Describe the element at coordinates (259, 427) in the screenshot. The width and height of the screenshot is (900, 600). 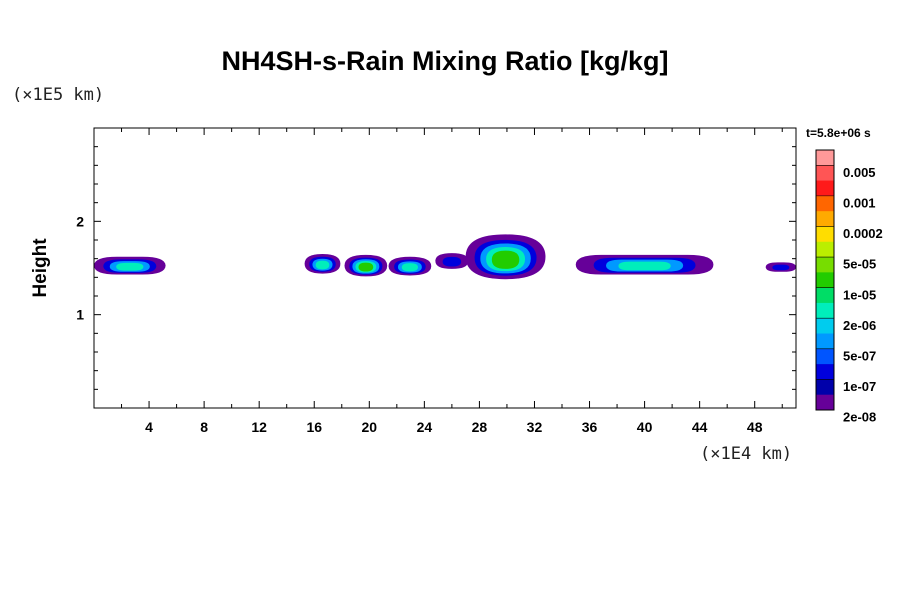
I see `x-tick-label: 12` at that location.